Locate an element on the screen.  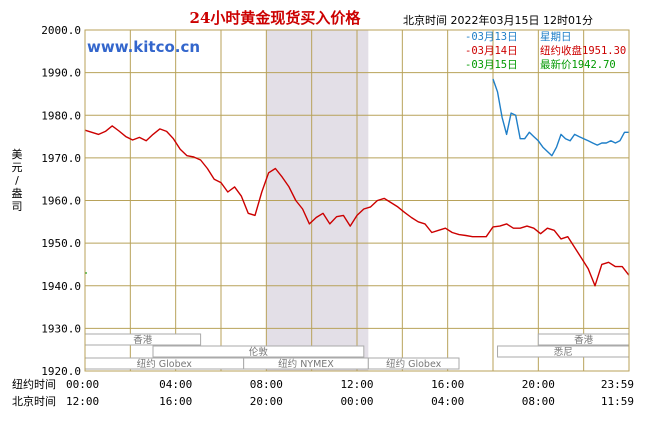
beijing-tick-label: 16:00 is located at coordinates (175, 401).